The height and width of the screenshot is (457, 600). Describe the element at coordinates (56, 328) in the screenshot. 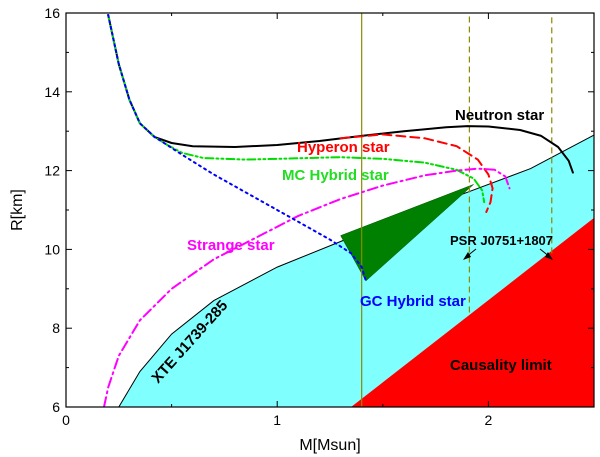

I see `y-tick-label-8: 8` at that location.